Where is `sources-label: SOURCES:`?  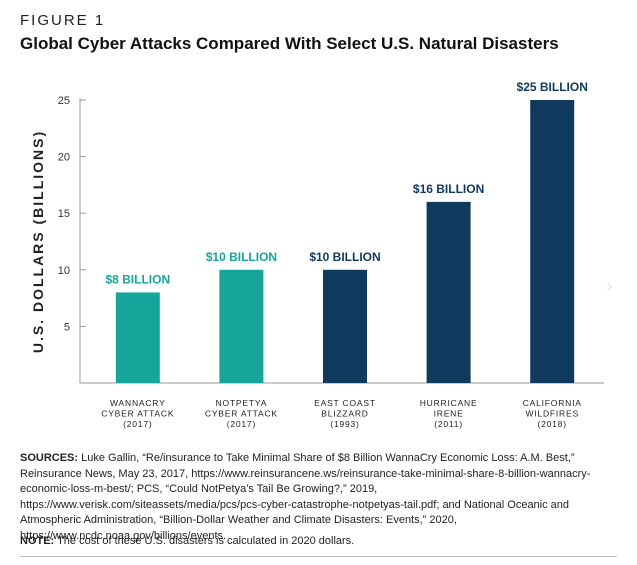
sources-label: SOURCES: is located at coordinates (49, 458).